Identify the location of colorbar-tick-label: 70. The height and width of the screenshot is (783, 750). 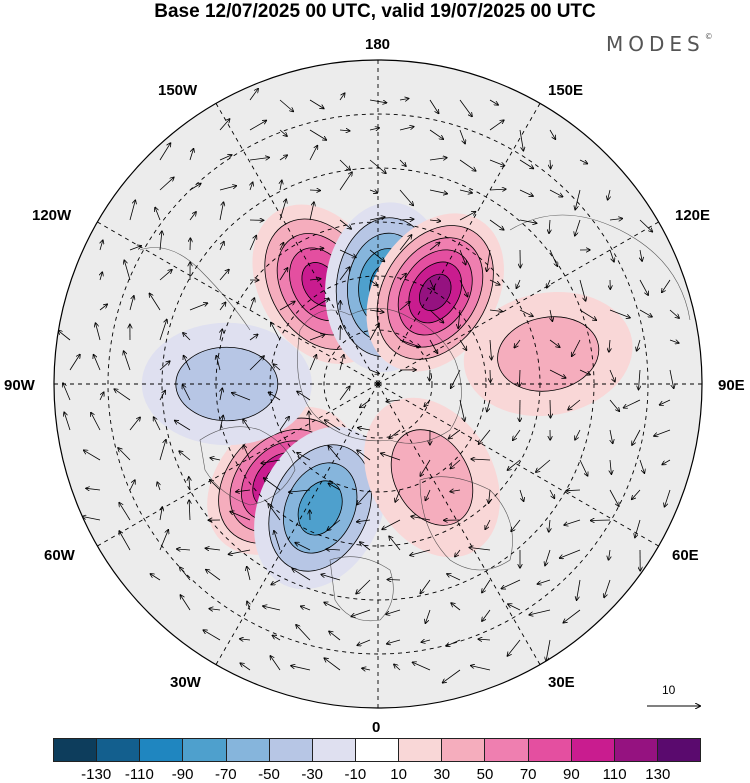
(528, 774).